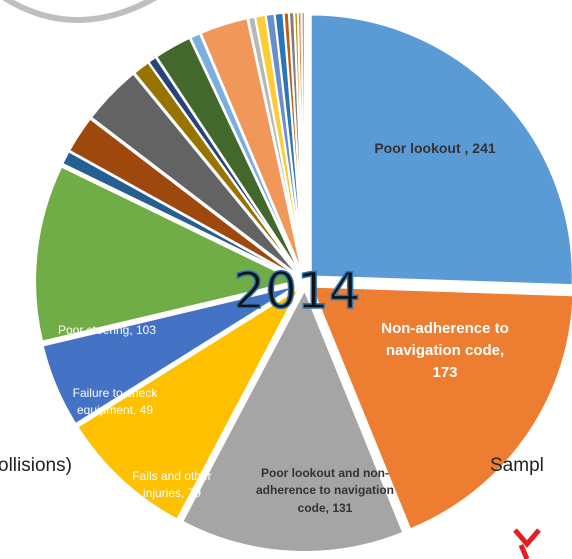 The width and height of the screenshot is (572, 559). What do you see at coordinates (435, 148) in the screenshot?
I see `data-label: Poor lookout , 241` at bounding box center [435, 148].